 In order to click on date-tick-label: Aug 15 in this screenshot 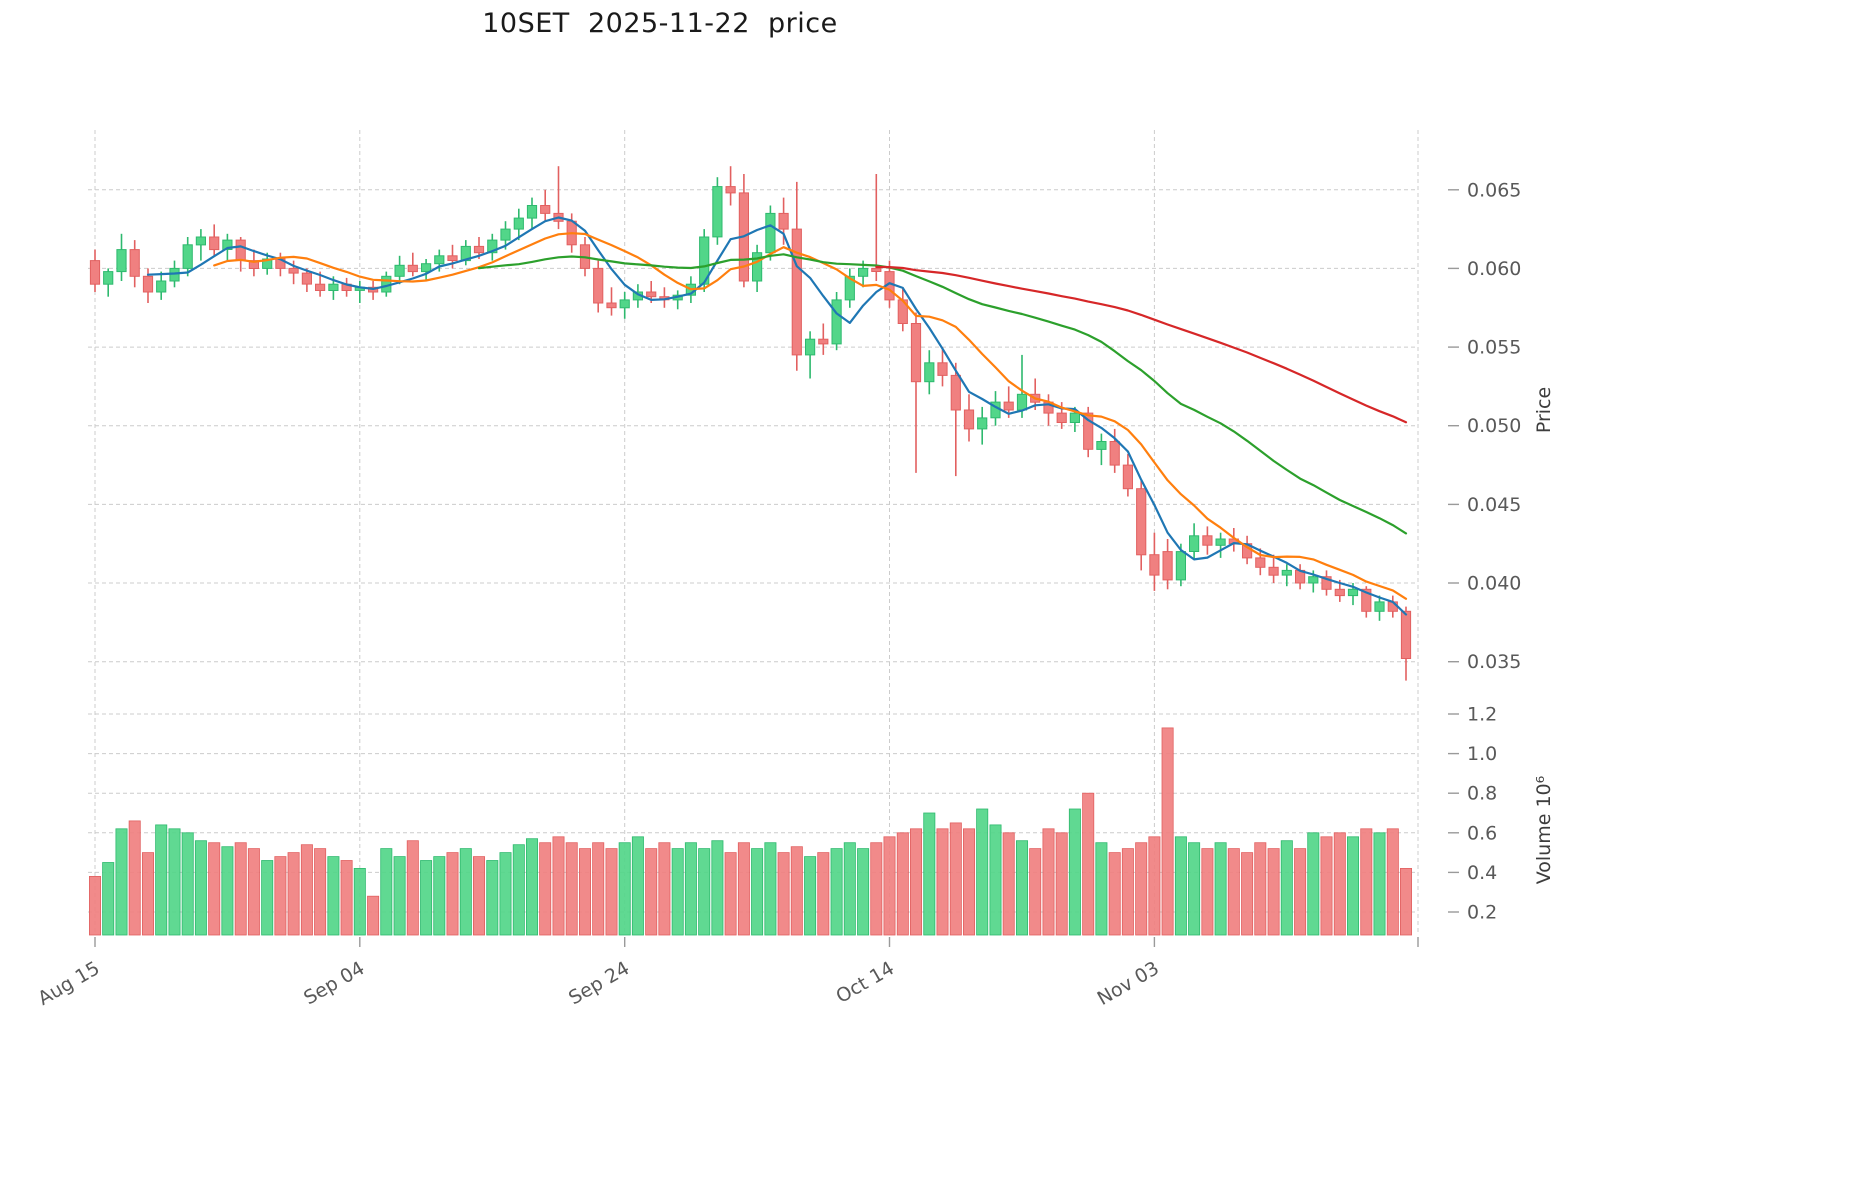, I will do `click(68, 983)`.